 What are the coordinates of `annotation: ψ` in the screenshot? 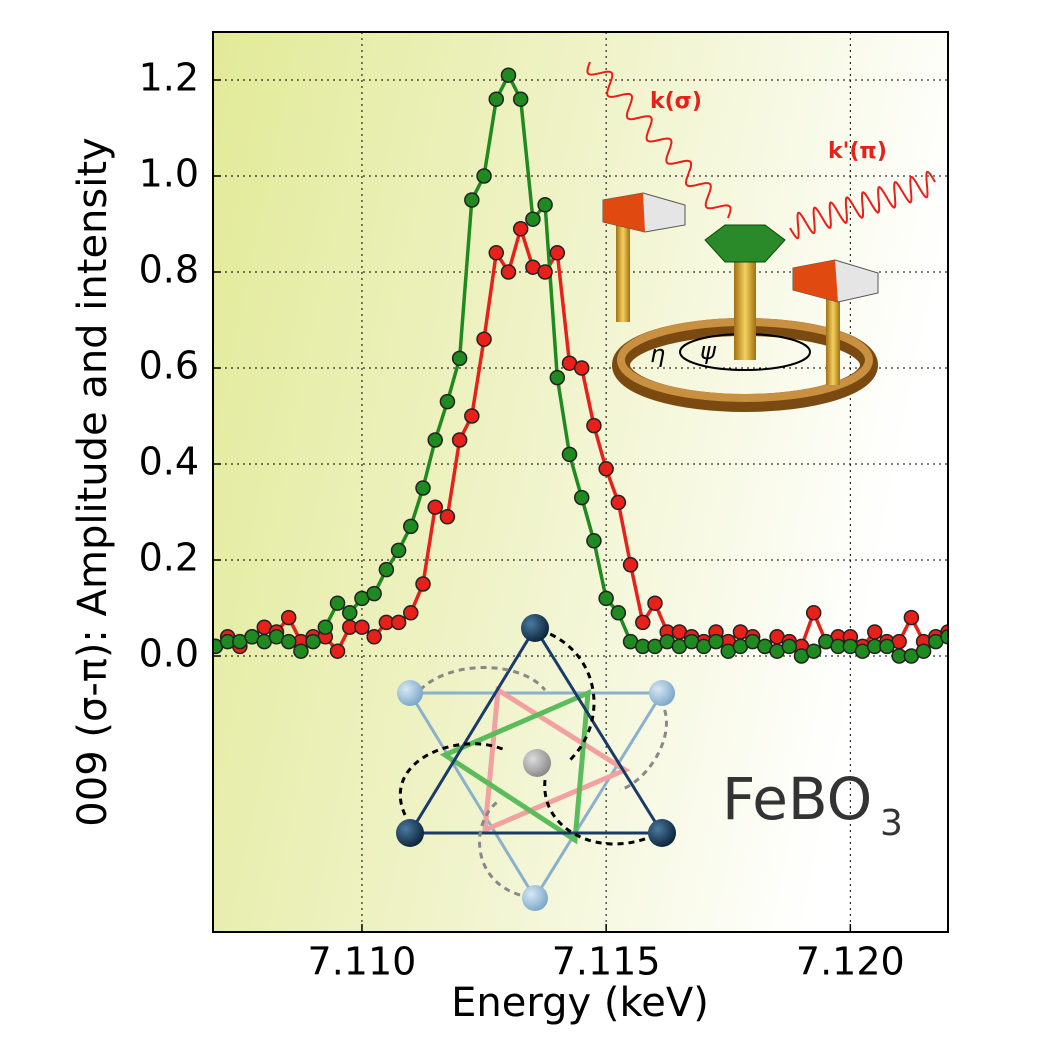 It's located at (708, 351).